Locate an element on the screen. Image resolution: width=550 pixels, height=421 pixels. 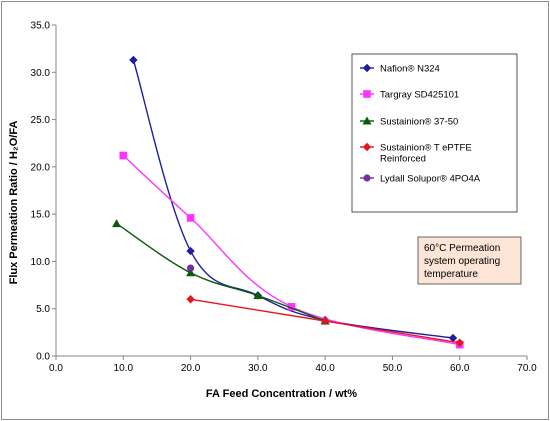
y-tick-label: 0.0 is located at coordinates (43, 357).